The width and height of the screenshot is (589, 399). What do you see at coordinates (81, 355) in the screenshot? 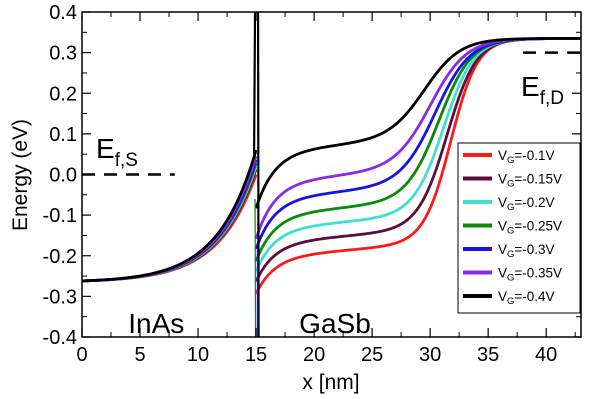
I see `x-tick-label: 0` at bounding box center [81, 355].